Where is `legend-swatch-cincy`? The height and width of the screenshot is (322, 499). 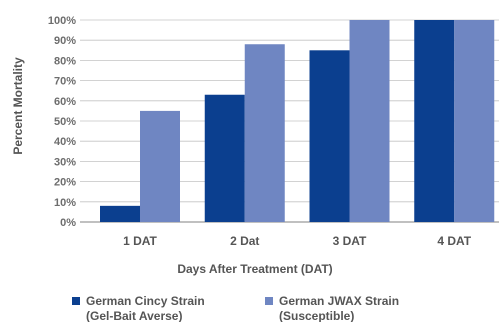 legend-swatch-cincy is located at coordinates (76, 301).